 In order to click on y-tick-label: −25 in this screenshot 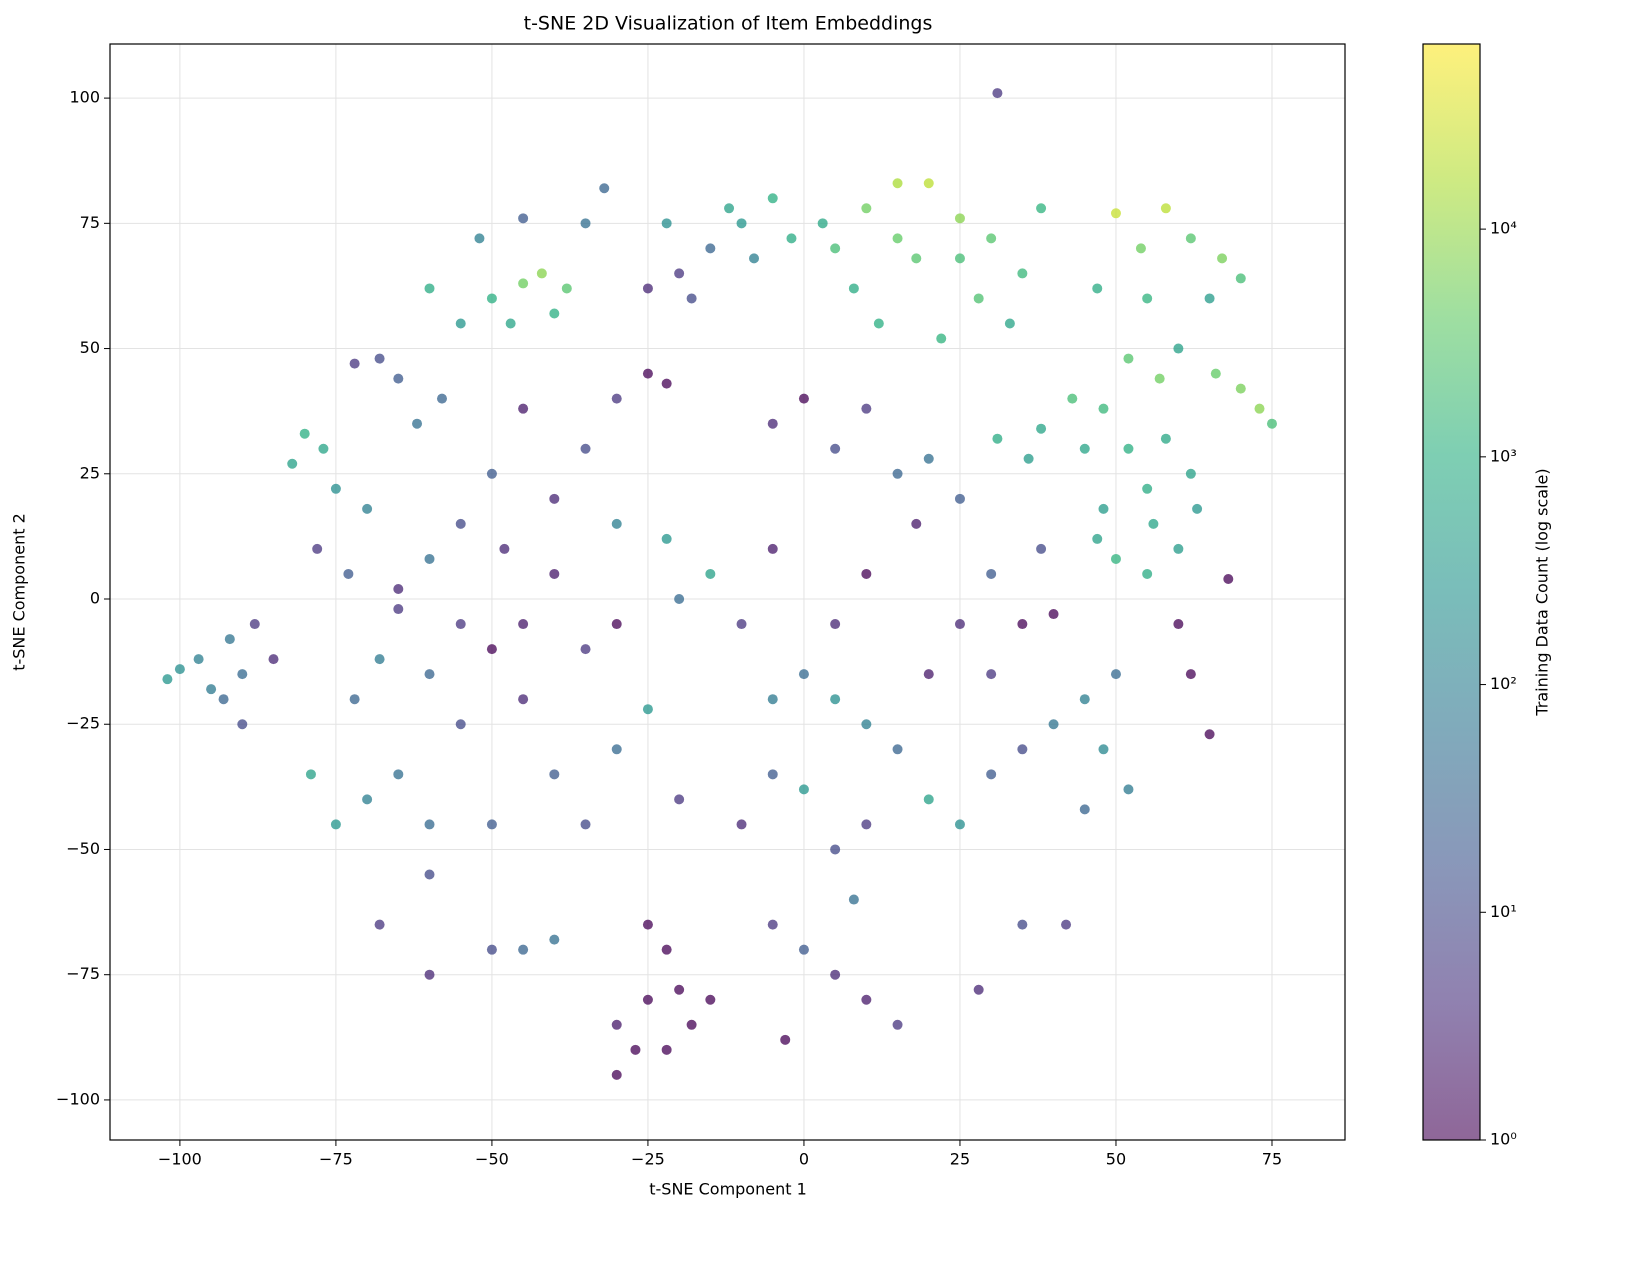, I will do `click(83, 723)`.